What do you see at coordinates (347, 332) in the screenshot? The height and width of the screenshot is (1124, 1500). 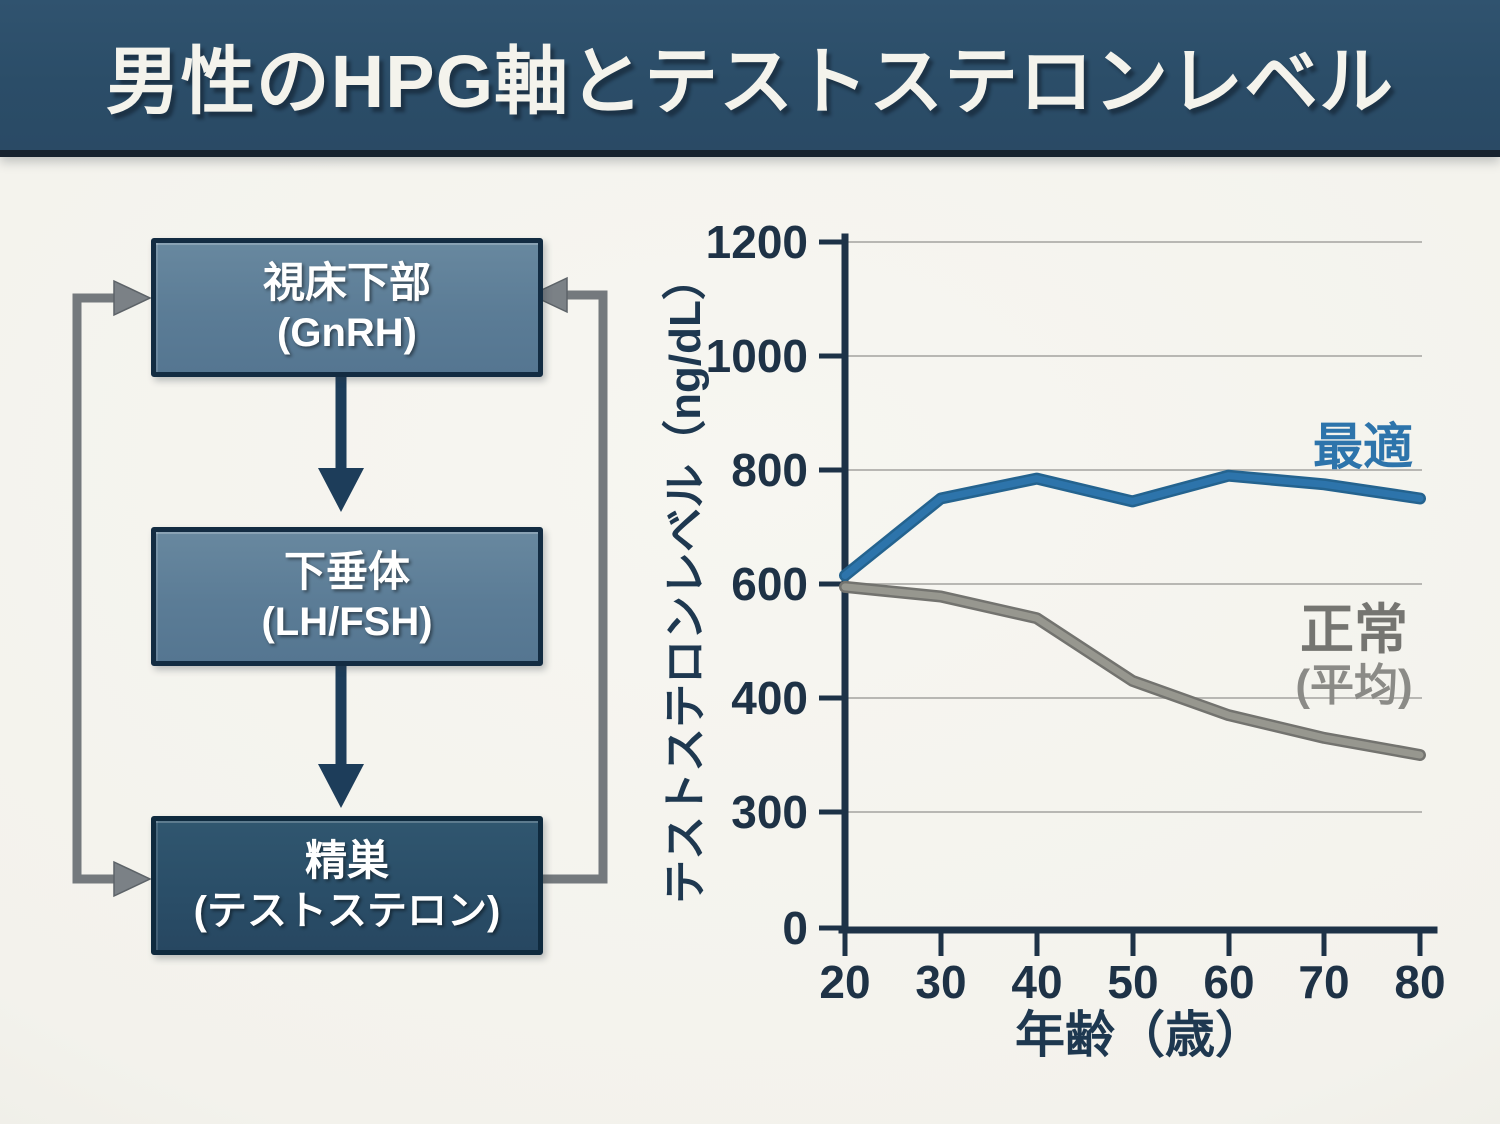 I see `flow-box-hypothalamus-subtitle: (GnRH)` at bounding box center [347, 332].